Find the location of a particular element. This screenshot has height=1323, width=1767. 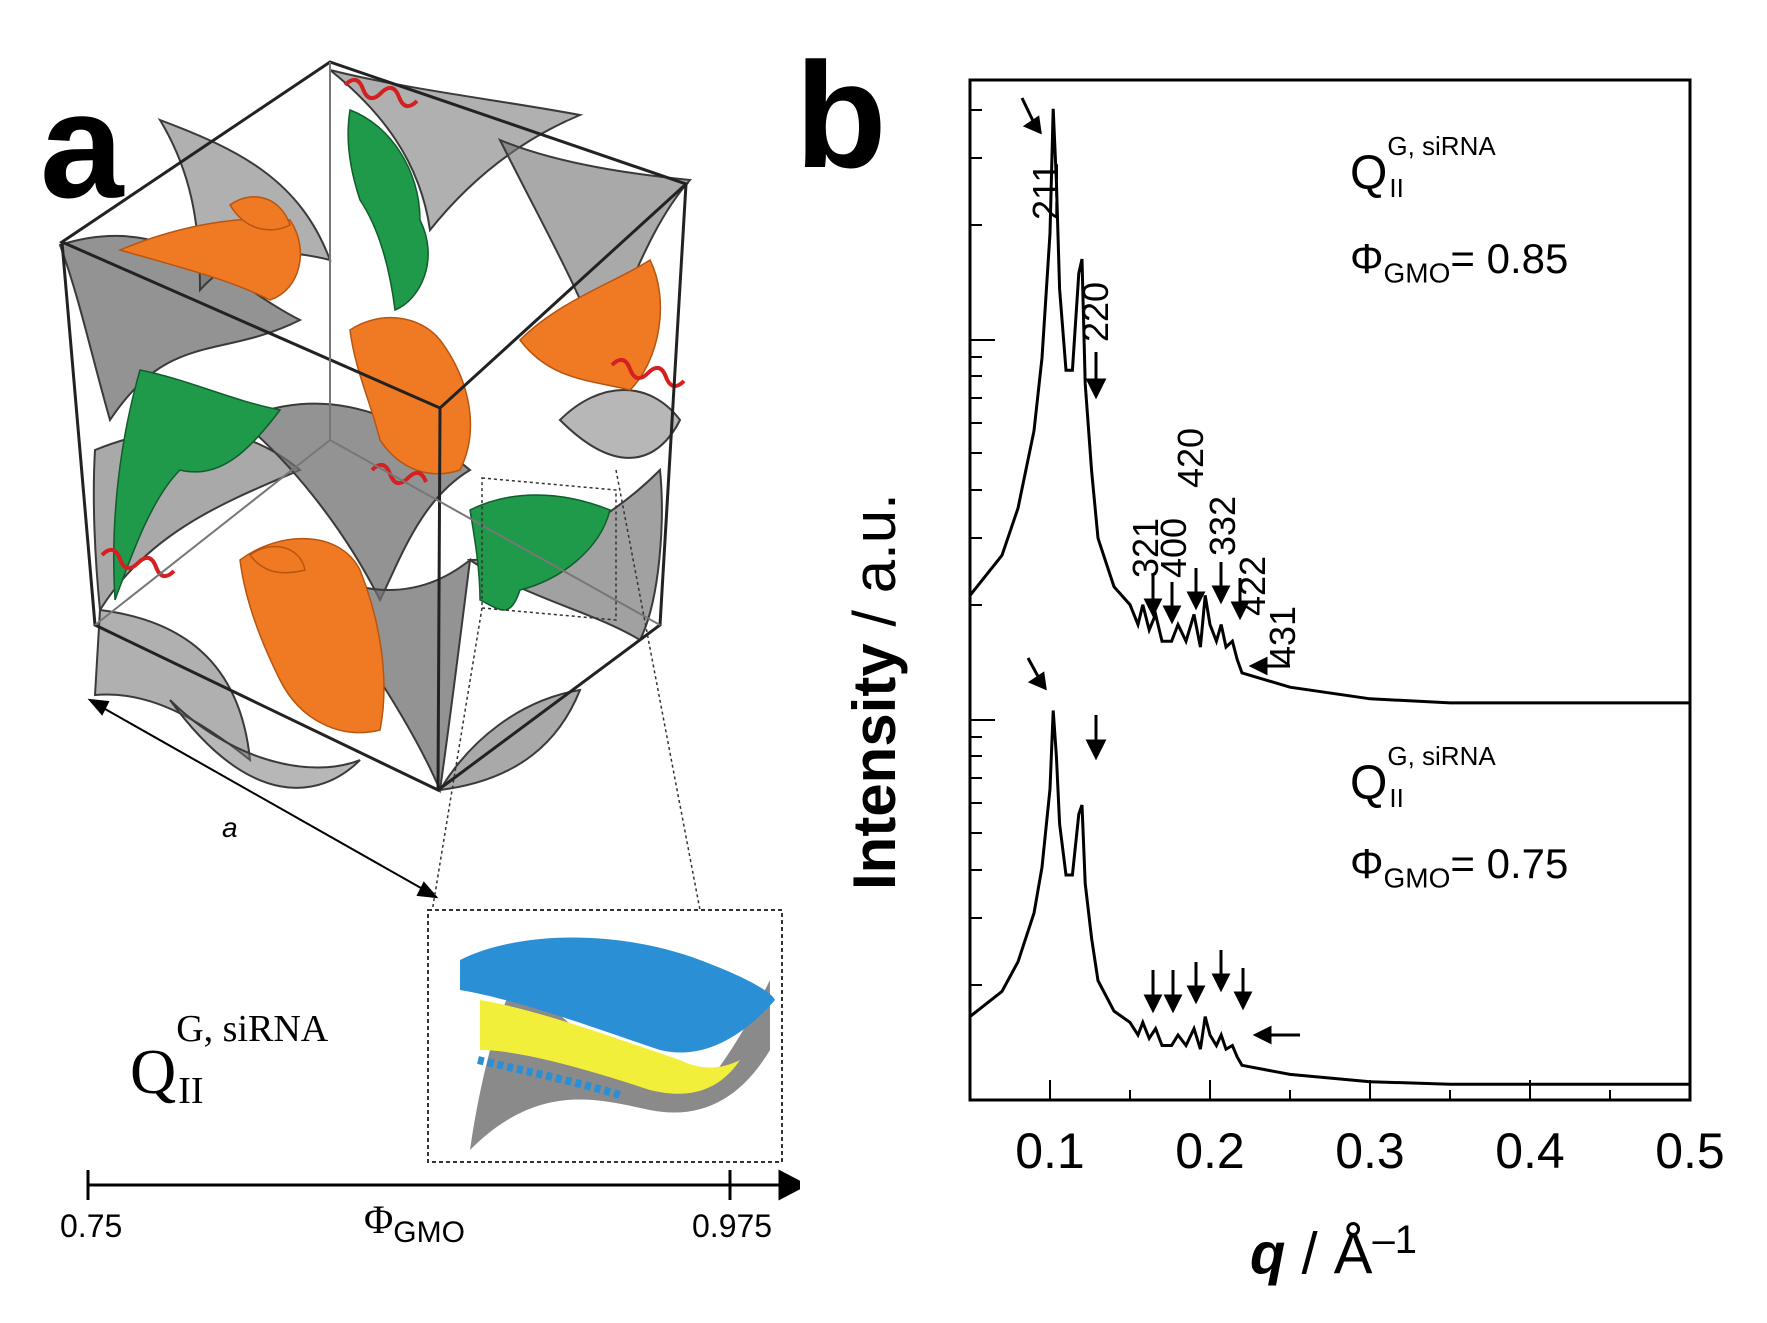

top-phase-label: Q G, siRNA II is located at coordinates (1423, 167).